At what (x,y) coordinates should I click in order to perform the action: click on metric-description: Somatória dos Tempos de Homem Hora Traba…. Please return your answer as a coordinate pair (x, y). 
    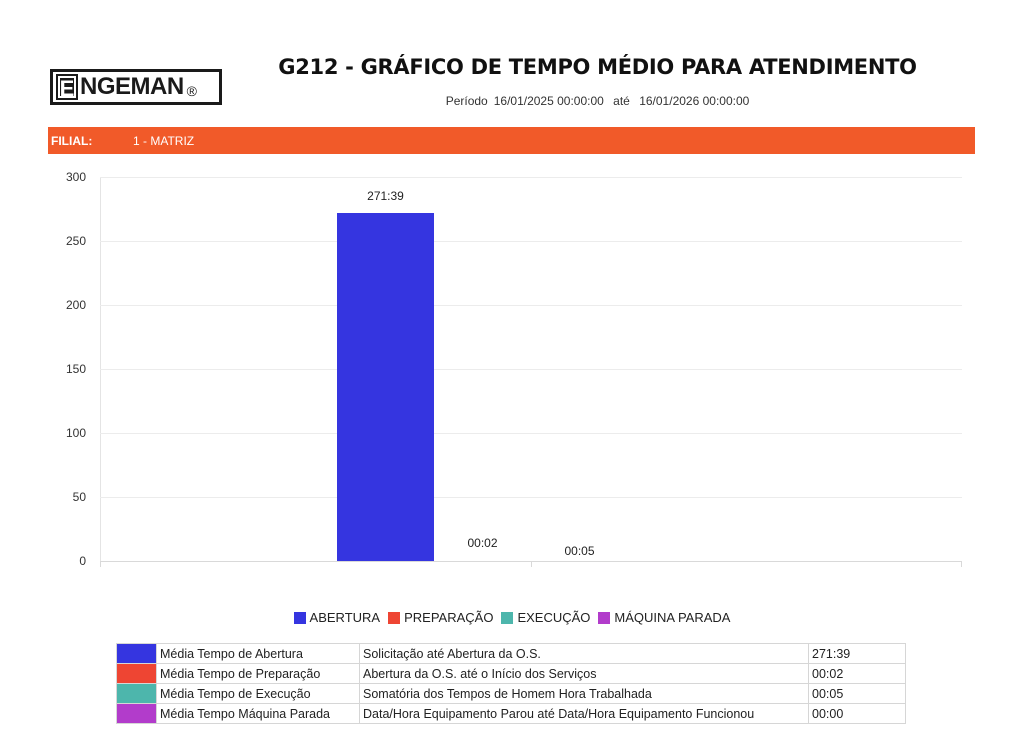
    Looking at the image, I should click on (584, 693).